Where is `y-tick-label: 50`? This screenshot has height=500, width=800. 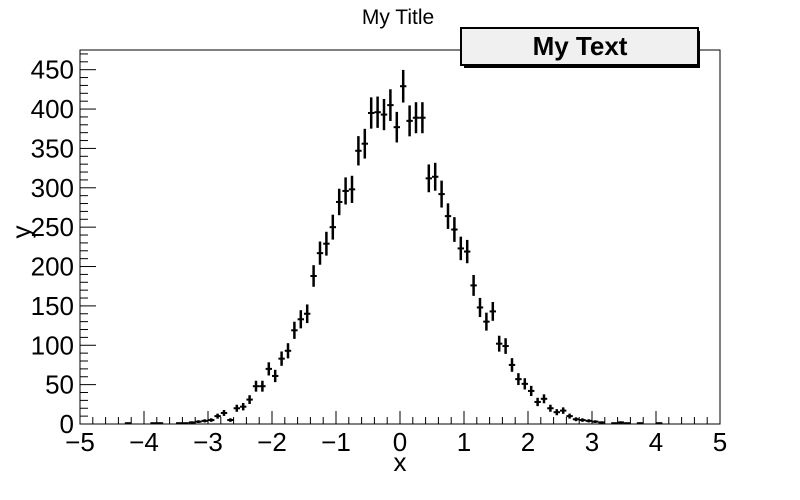
y-tick-label: 50 is located at coordinates (59, 385).